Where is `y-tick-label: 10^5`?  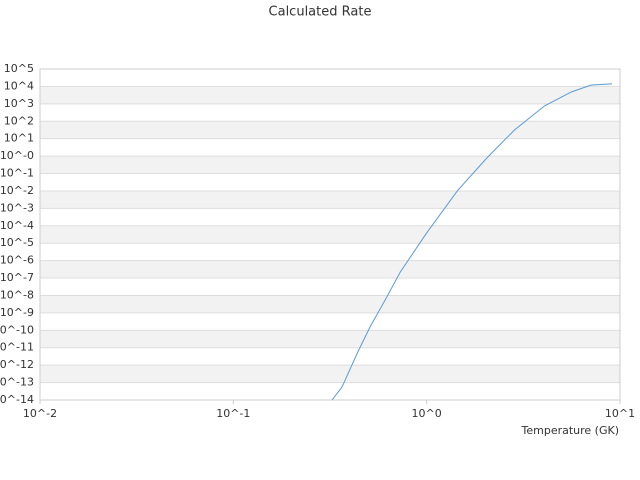 y-tick-label: 10^5 is located at coordinates (19, 68).